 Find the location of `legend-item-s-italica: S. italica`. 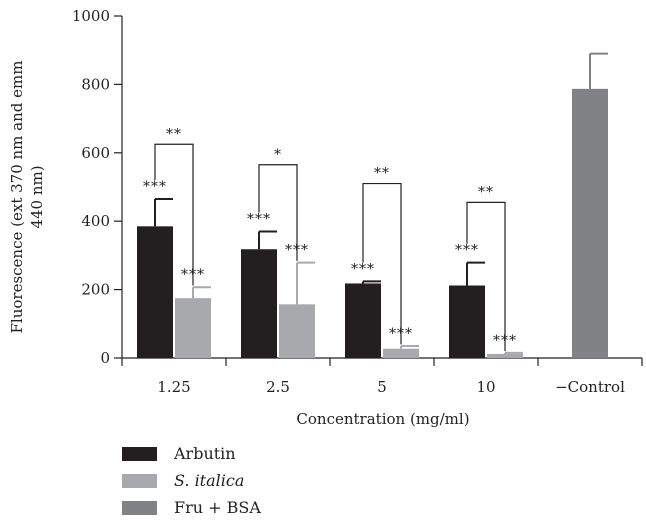

legend-item-s-italica: S. italica is located at coordinates (191, 480).